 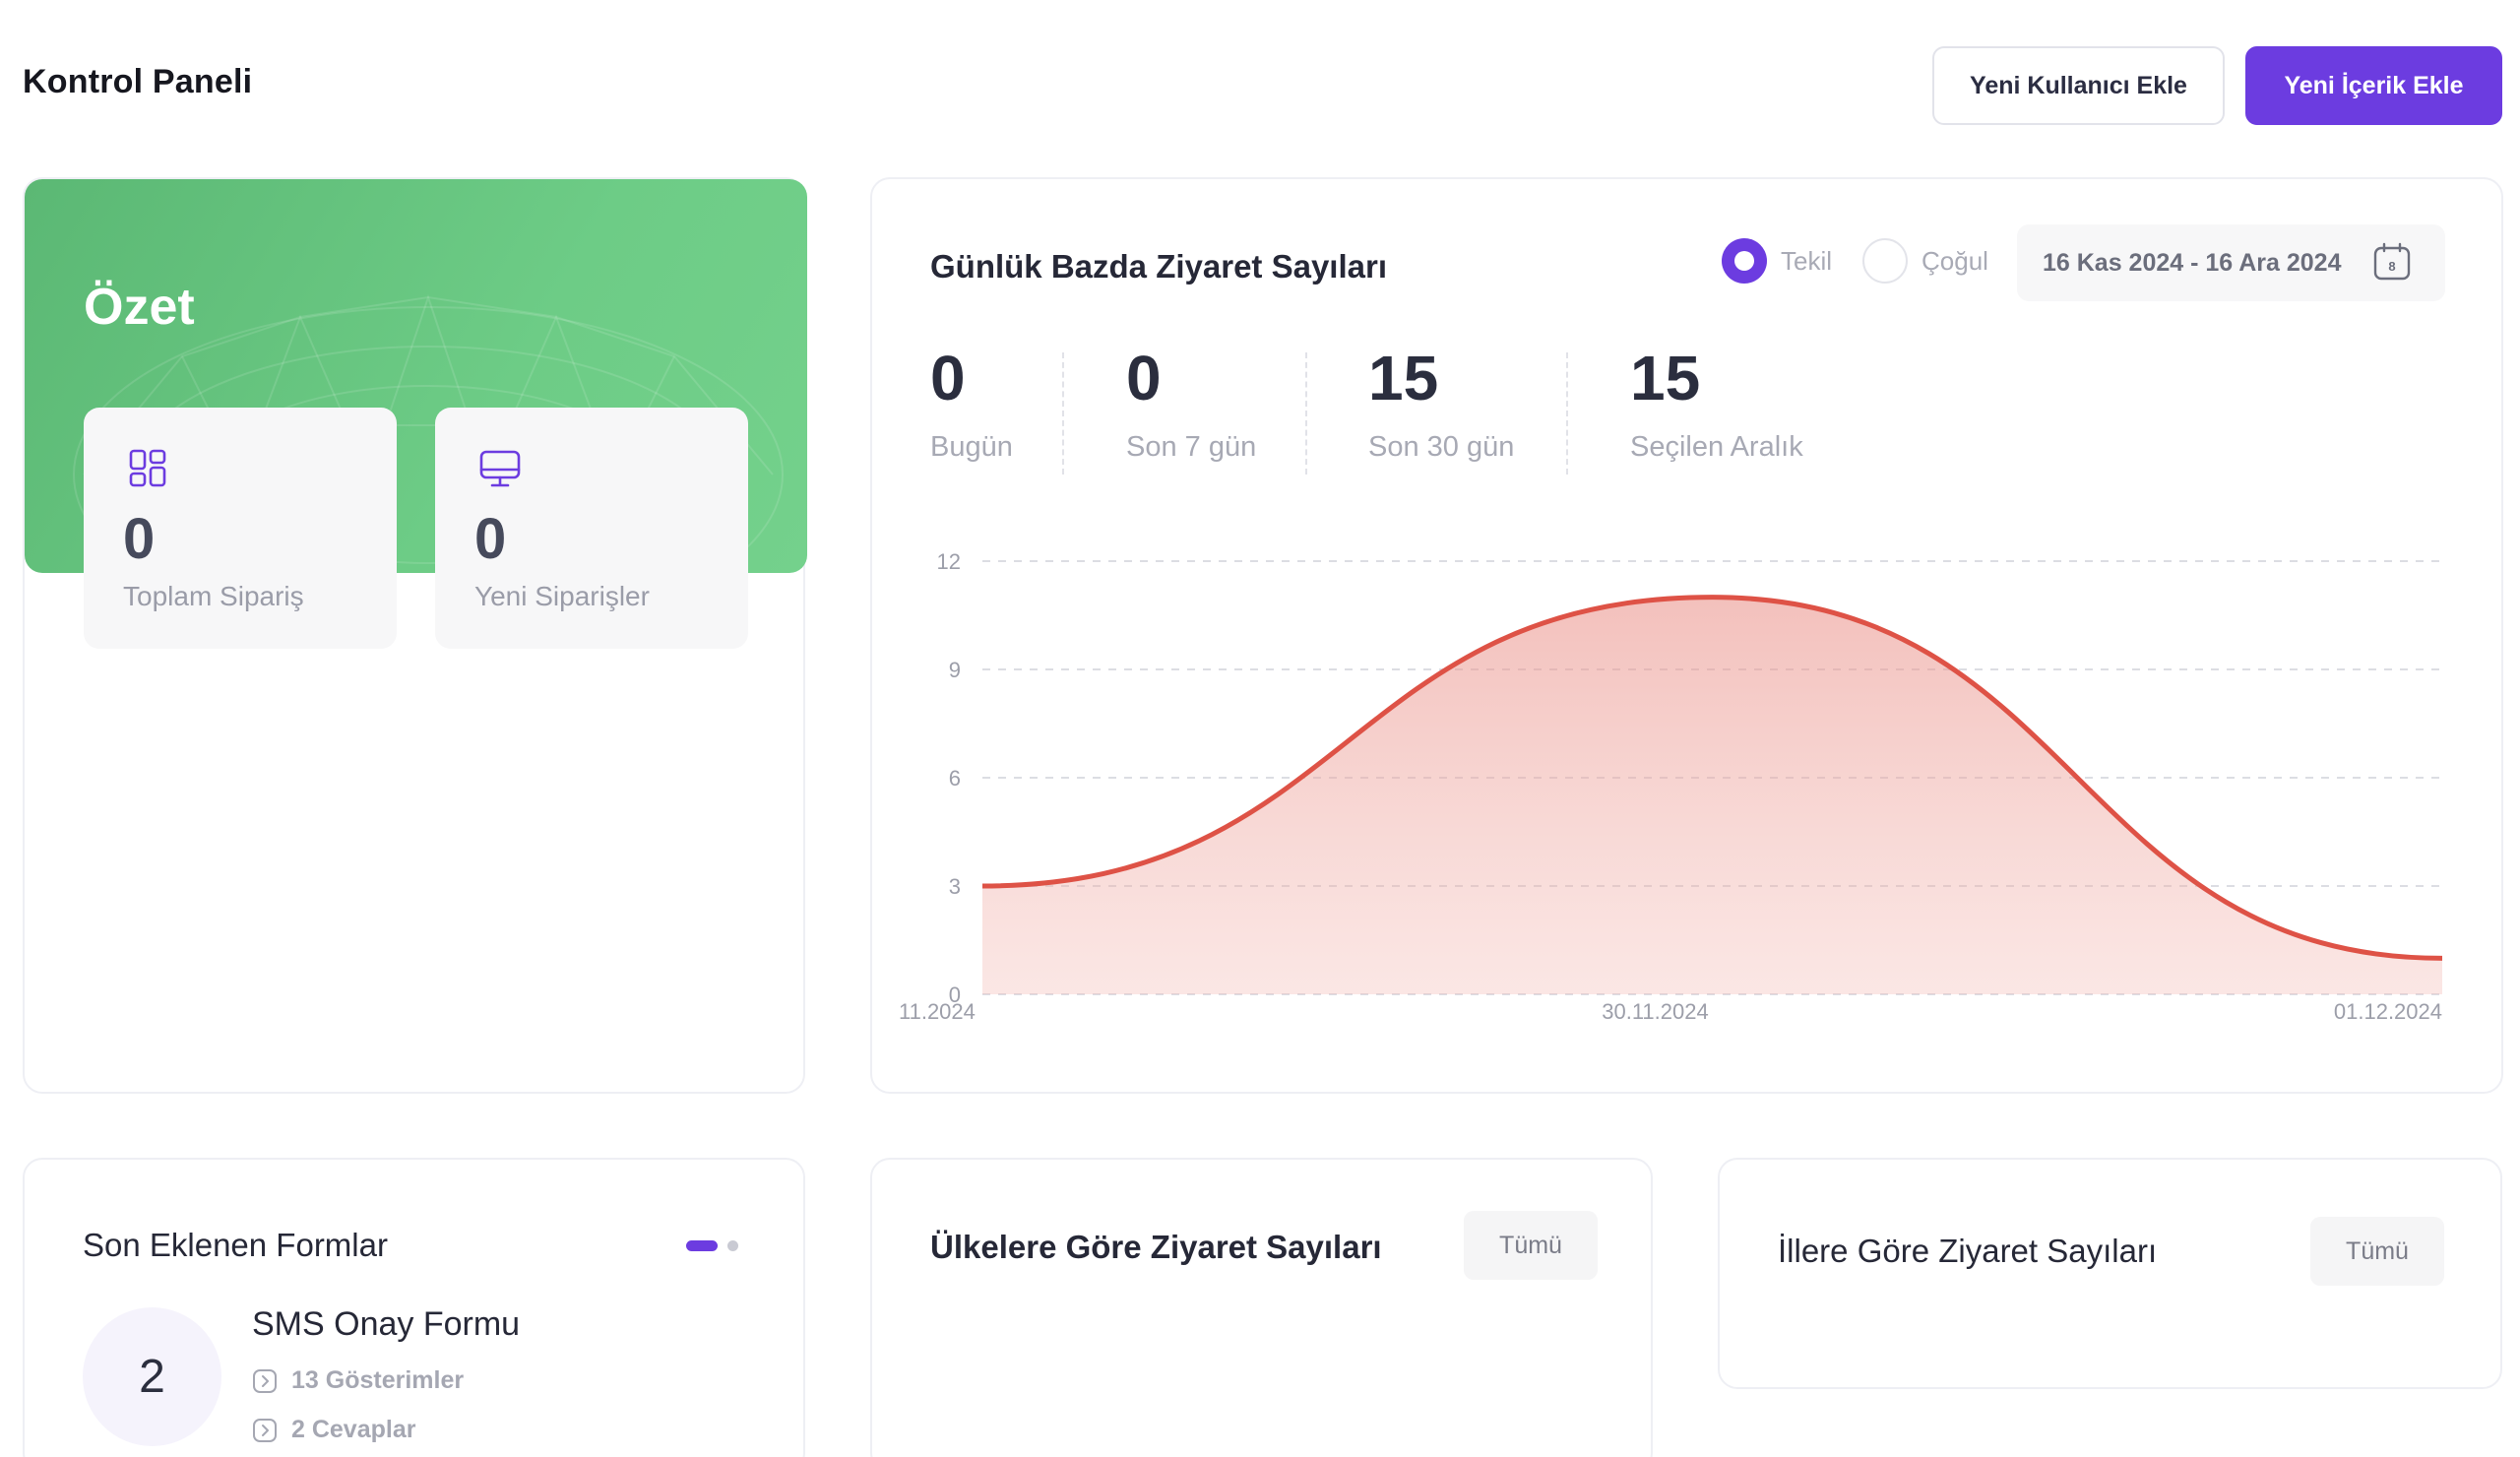 What do you see at coordinates (1712, 778) in the screenshot?
I see `series-line` at bounding box center [1712, 778].